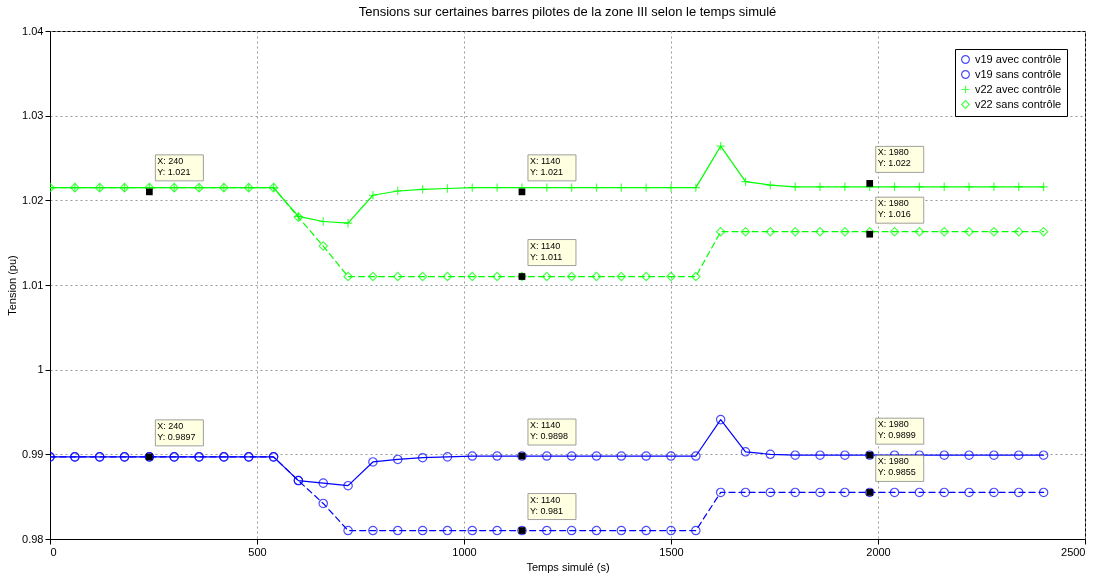  I want to click on x-axis-title: Temps simulé (s), so click(568, 566).